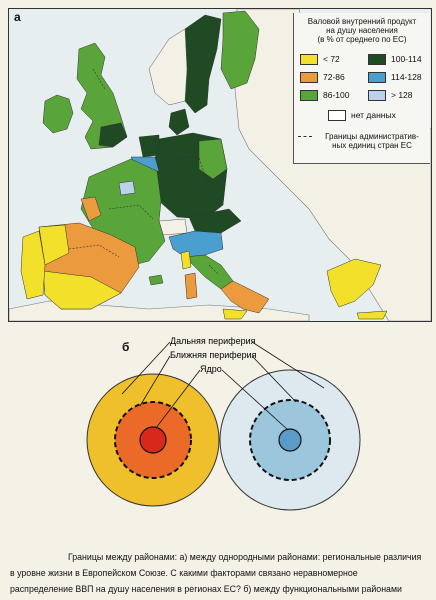 This screenshot has height=600, width=436. What do you see at coordinates (331, 58) in the screenshot?
I see `legend-label: < 72` at bounding box center [331, 58].